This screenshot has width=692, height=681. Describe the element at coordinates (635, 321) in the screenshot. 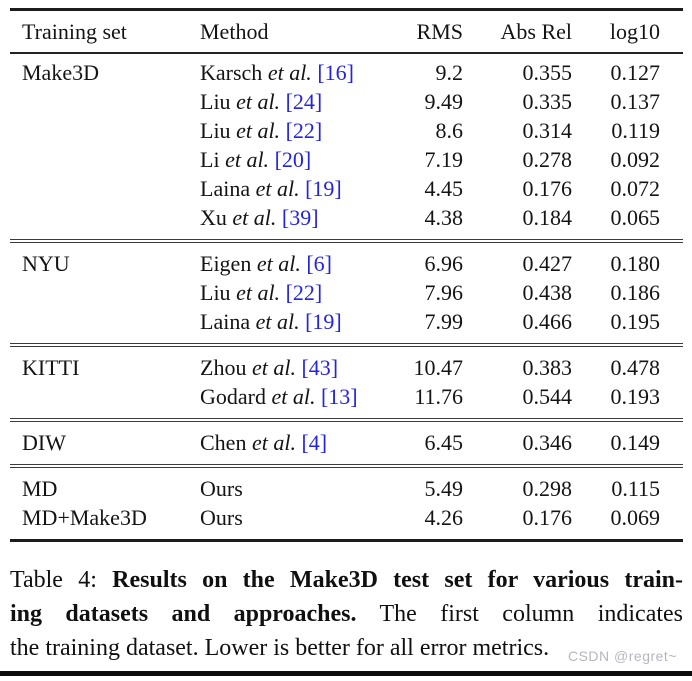

I see `log10-cell: 0.195` at that location.